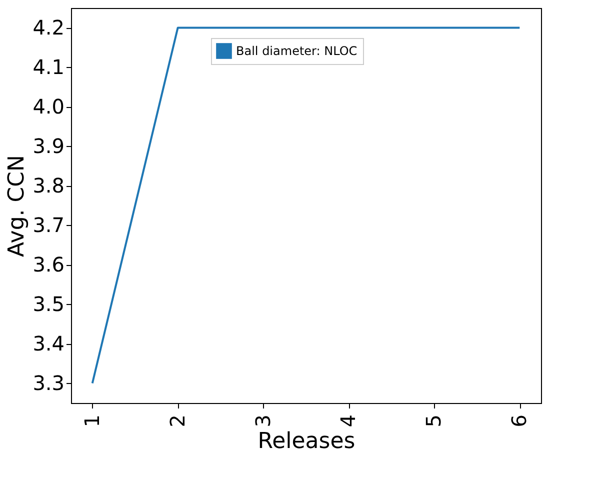 The width and height of the screenshot is (601, 501). Describe the element at coordinates (92, 421) in the screenshot. I see `x-tick-label: 1` at that location.